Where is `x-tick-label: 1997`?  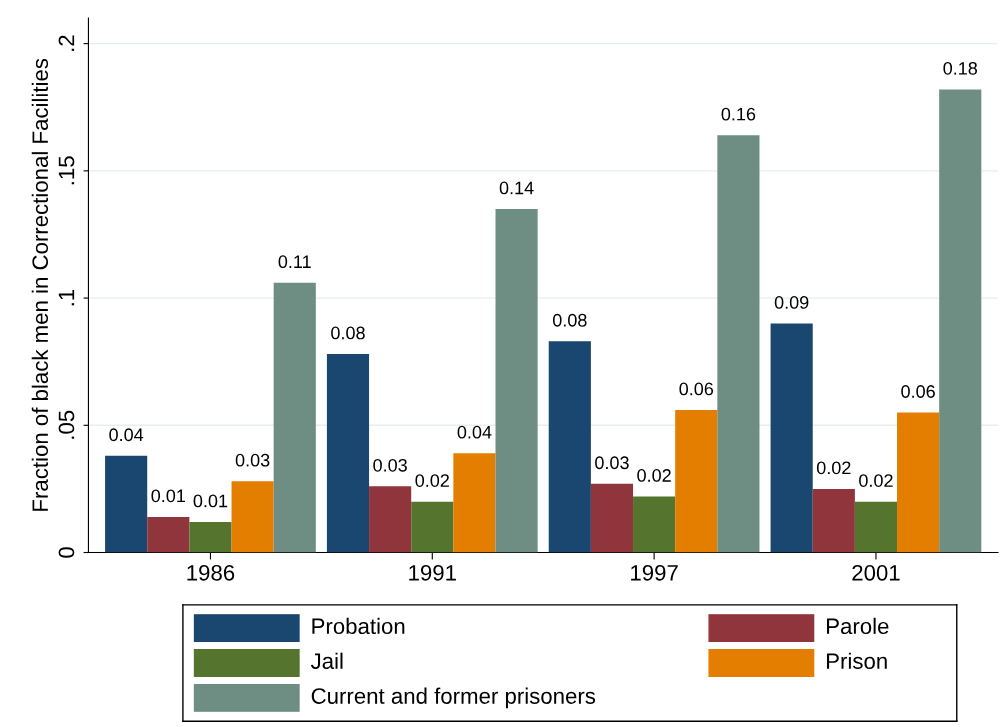 x-tick-label: 1997 is located at coordinates (654, 572).